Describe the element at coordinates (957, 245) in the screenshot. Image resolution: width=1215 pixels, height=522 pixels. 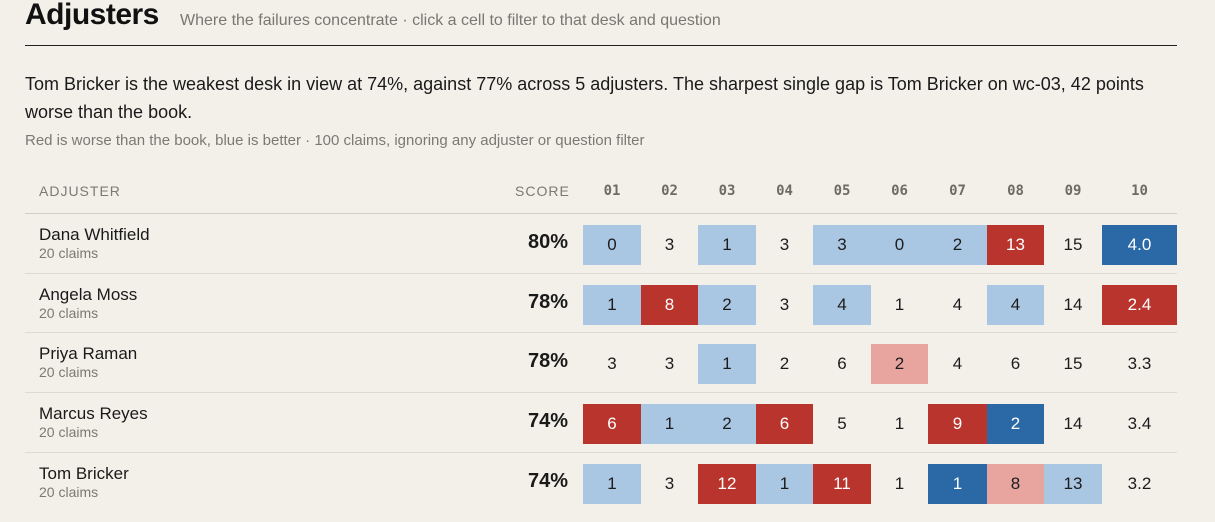
I see `heatmap-cell-q07: 2` at that location.